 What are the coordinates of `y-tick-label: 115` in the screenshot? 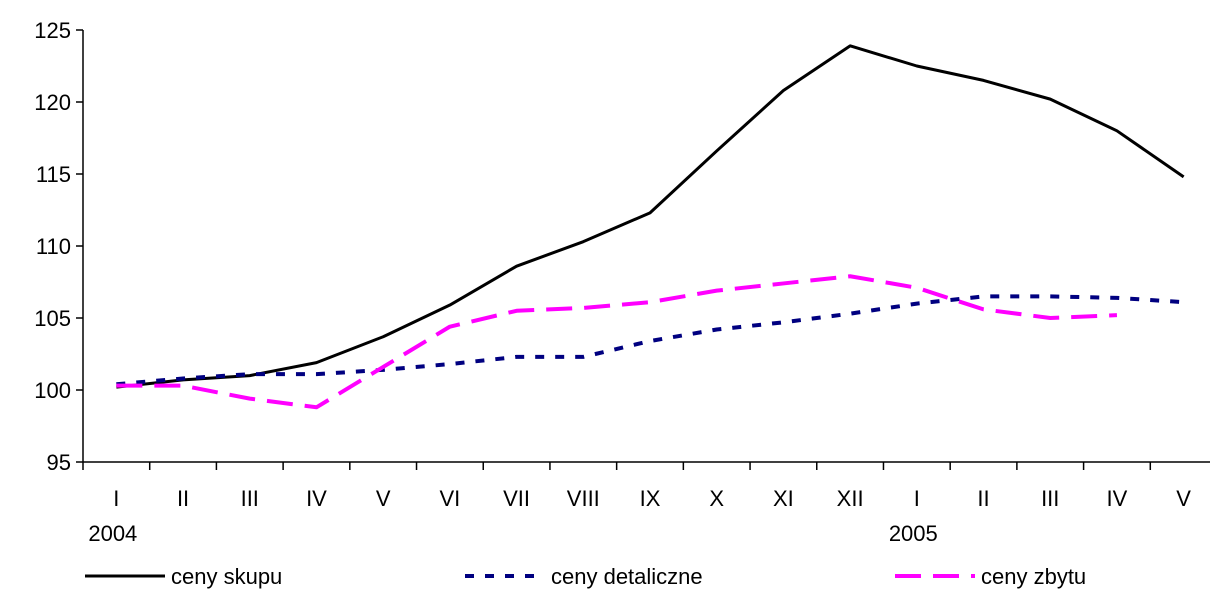 It's located at (53, 174).